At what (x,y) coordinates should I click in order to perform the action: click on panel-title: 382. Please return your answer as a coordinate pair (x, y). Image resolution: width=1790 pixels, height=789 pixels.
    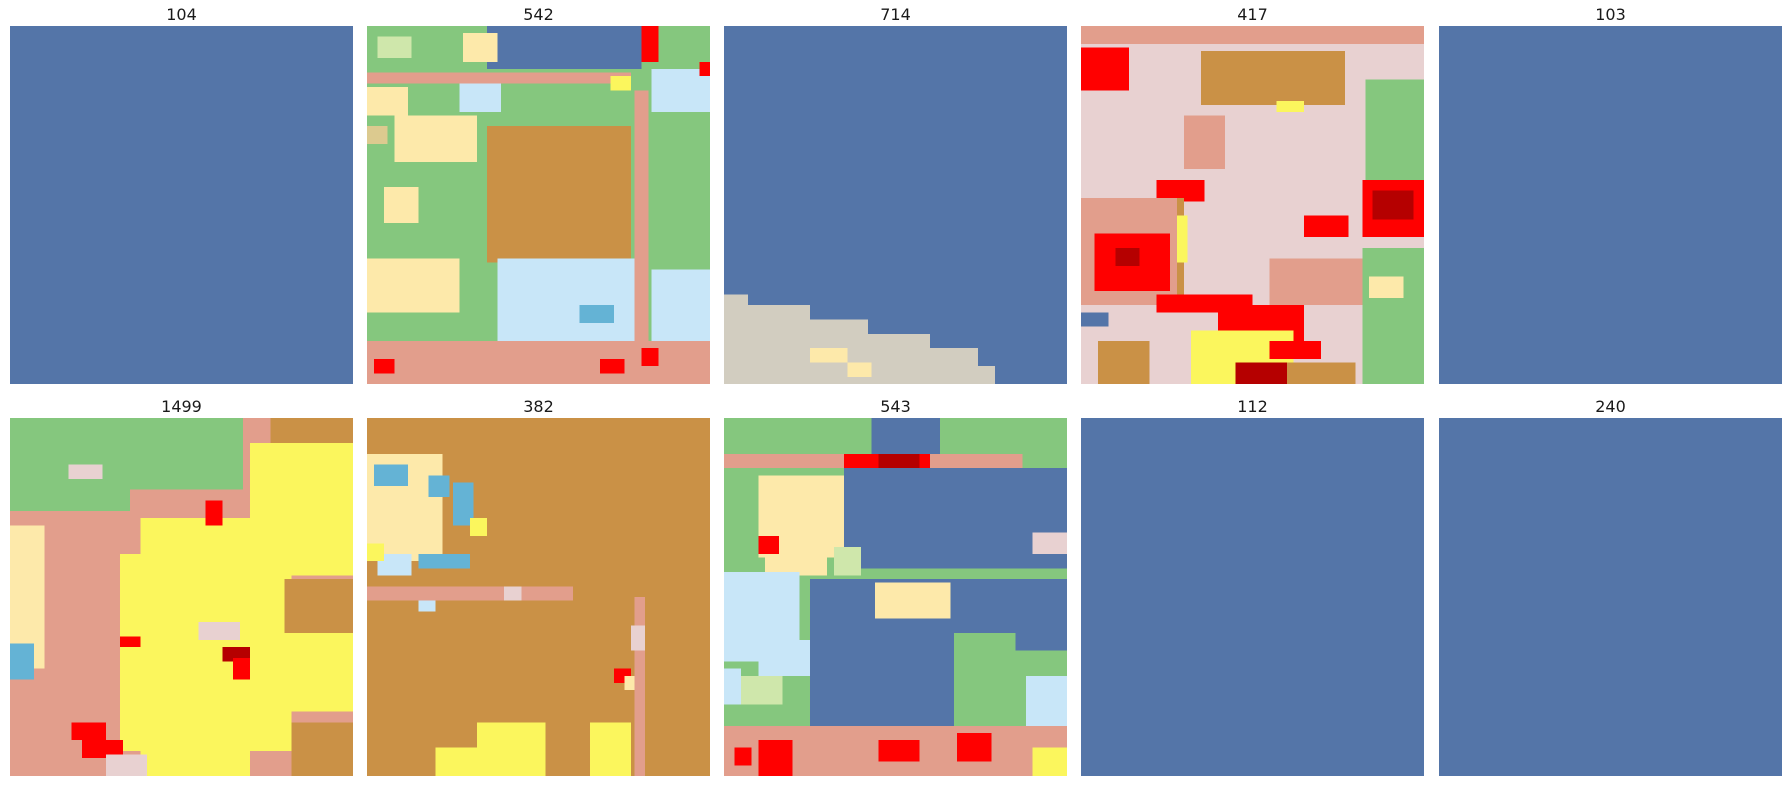
    Looking at the image, I should click on (538, 406).